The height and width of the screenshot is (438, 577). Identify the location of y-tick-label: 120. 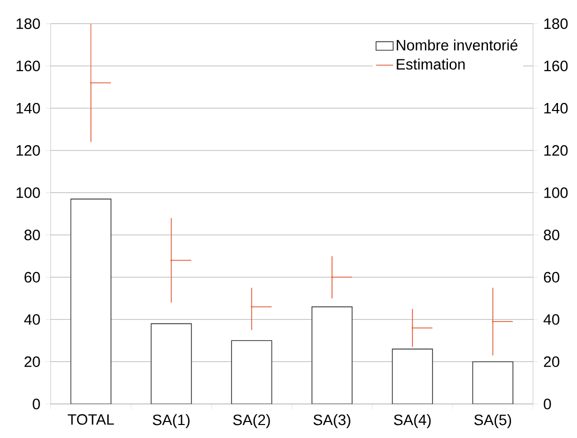
(28, 150).